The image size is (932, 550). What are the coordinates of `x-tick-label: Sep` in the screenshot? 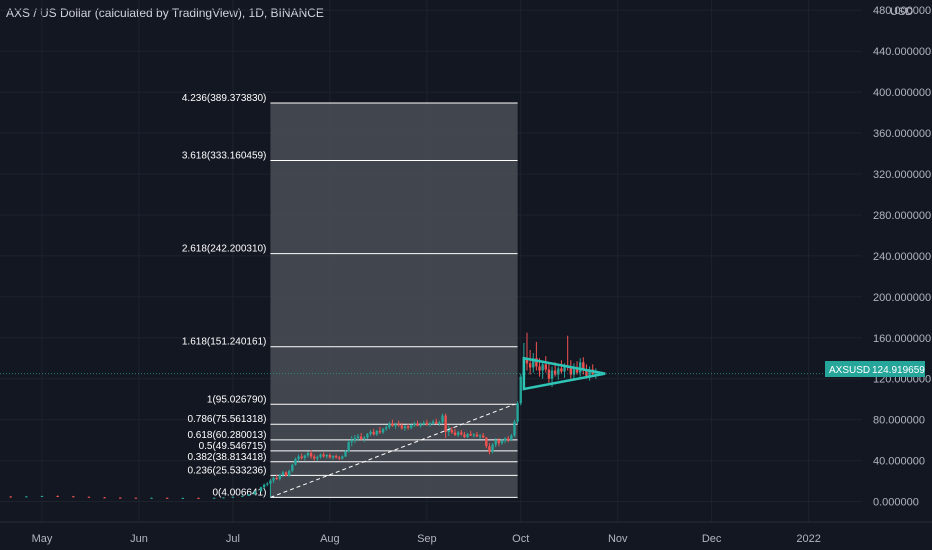 It's located at (427, 539).